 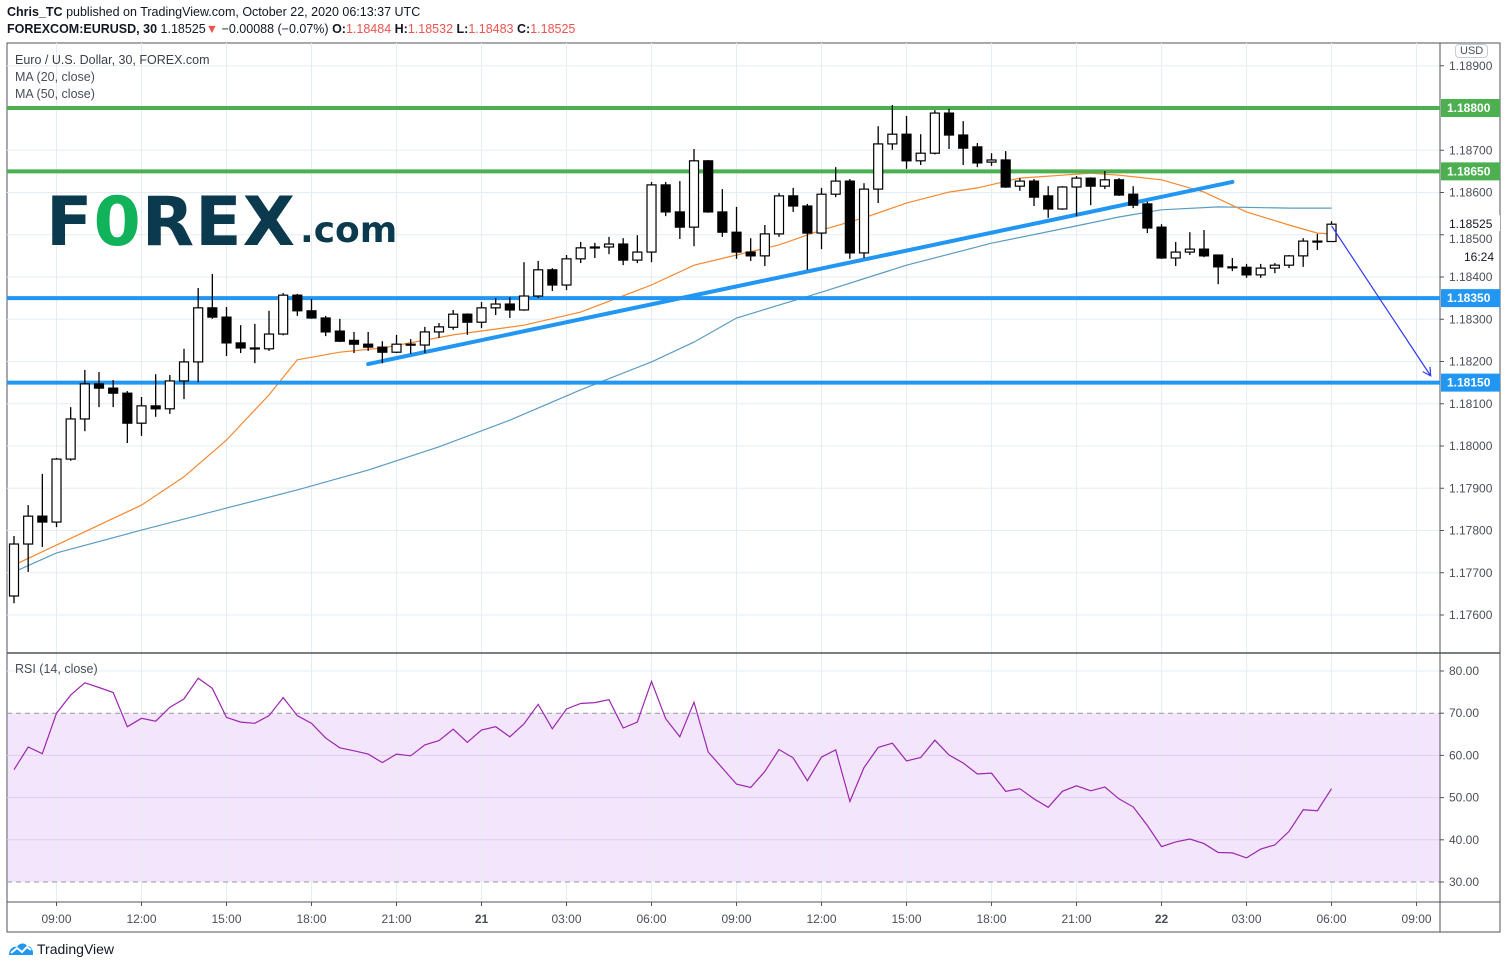 I want to click on time-axis-label: 22, so click(x=1162, y=919).